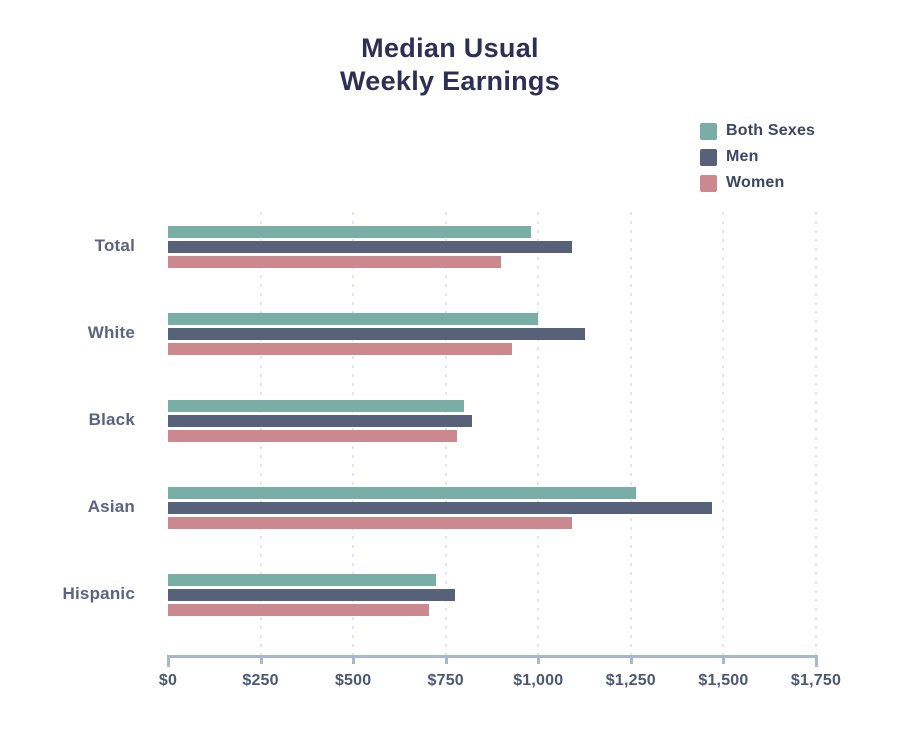 This screenshot has height=734, width=900. I want to click on category-label-black: Black, so click(111, 419).